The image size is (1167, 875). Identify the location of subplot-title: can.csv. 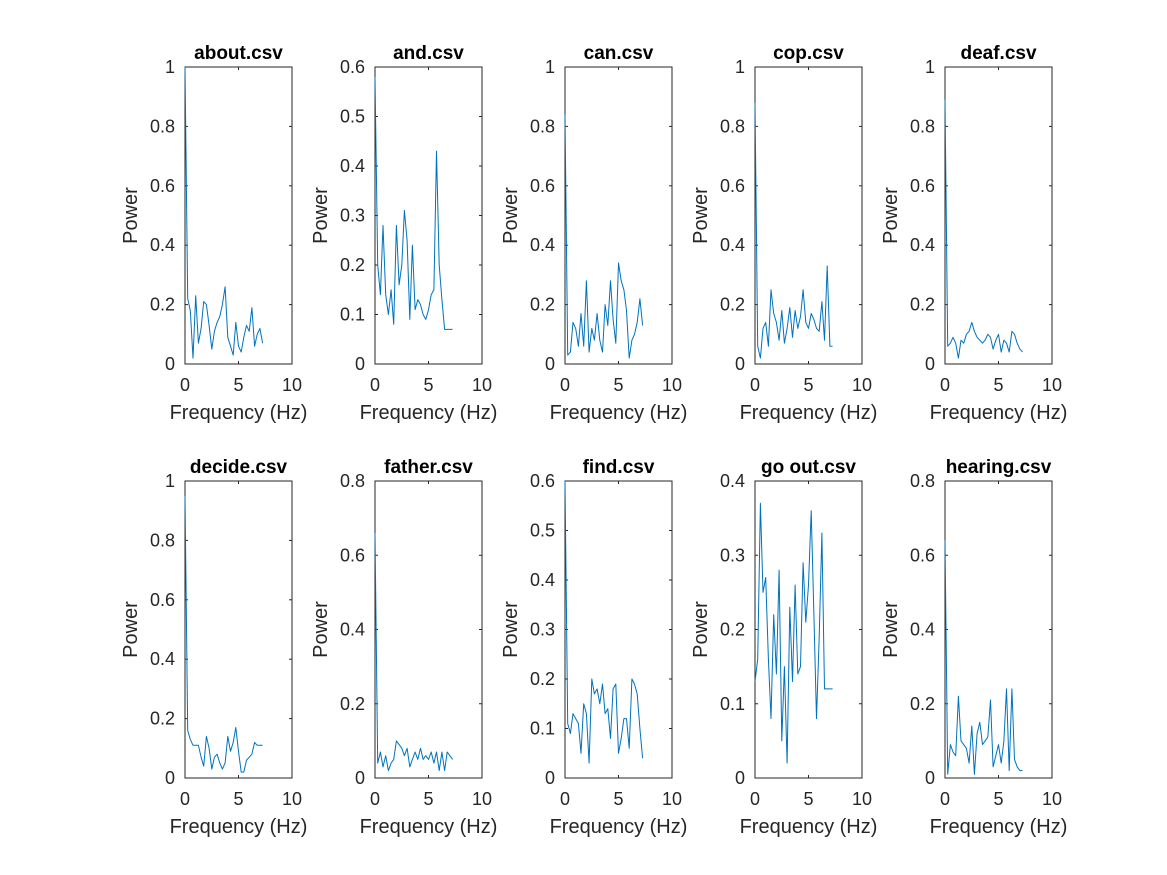
(619, 53).